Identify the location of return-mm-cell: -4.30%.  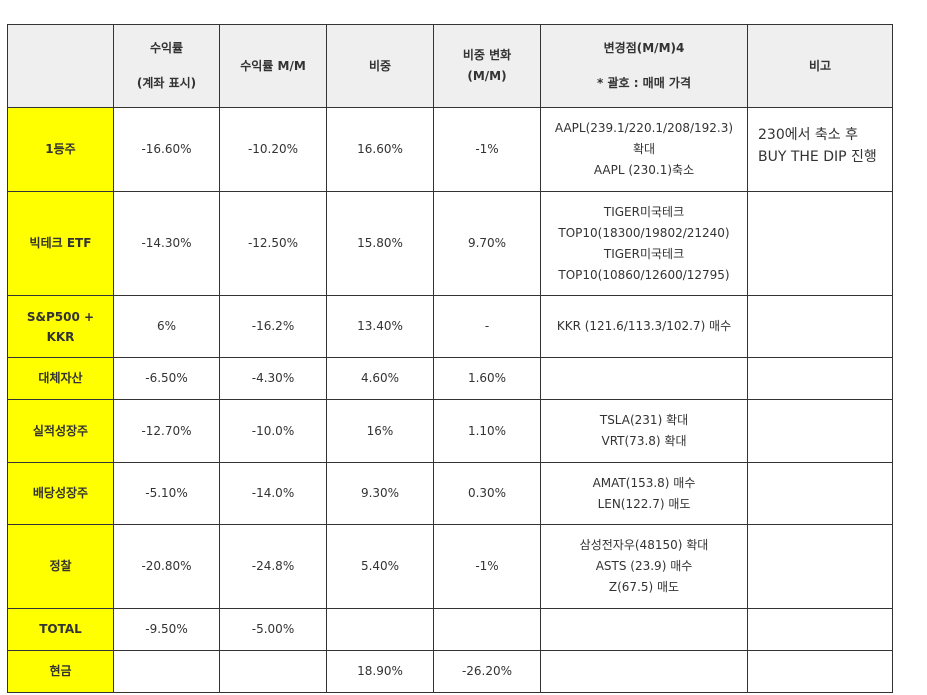
(273, 378).